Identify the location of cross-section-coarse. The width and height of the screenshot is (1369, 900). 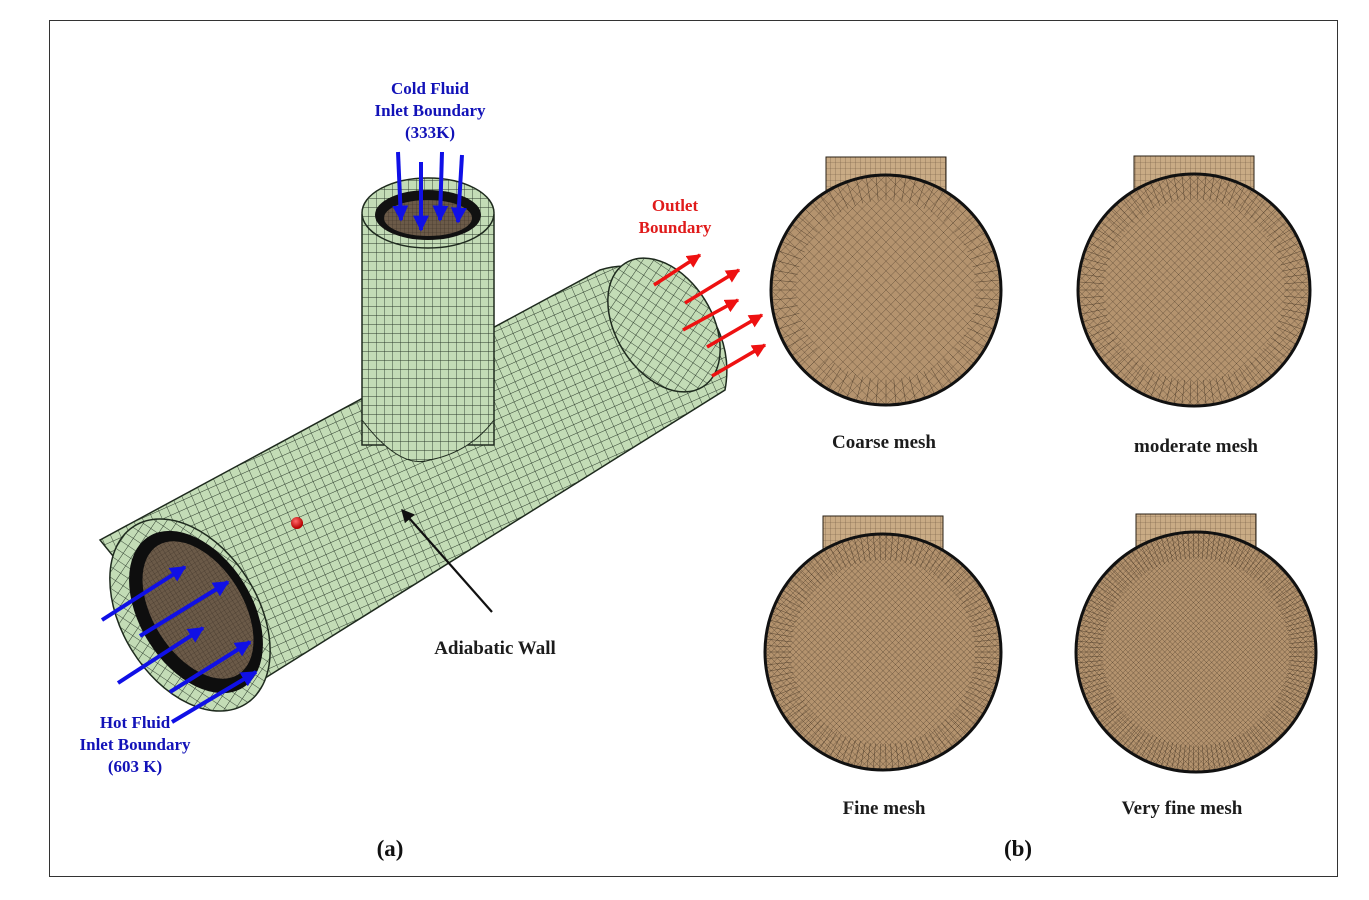
(886, 281).